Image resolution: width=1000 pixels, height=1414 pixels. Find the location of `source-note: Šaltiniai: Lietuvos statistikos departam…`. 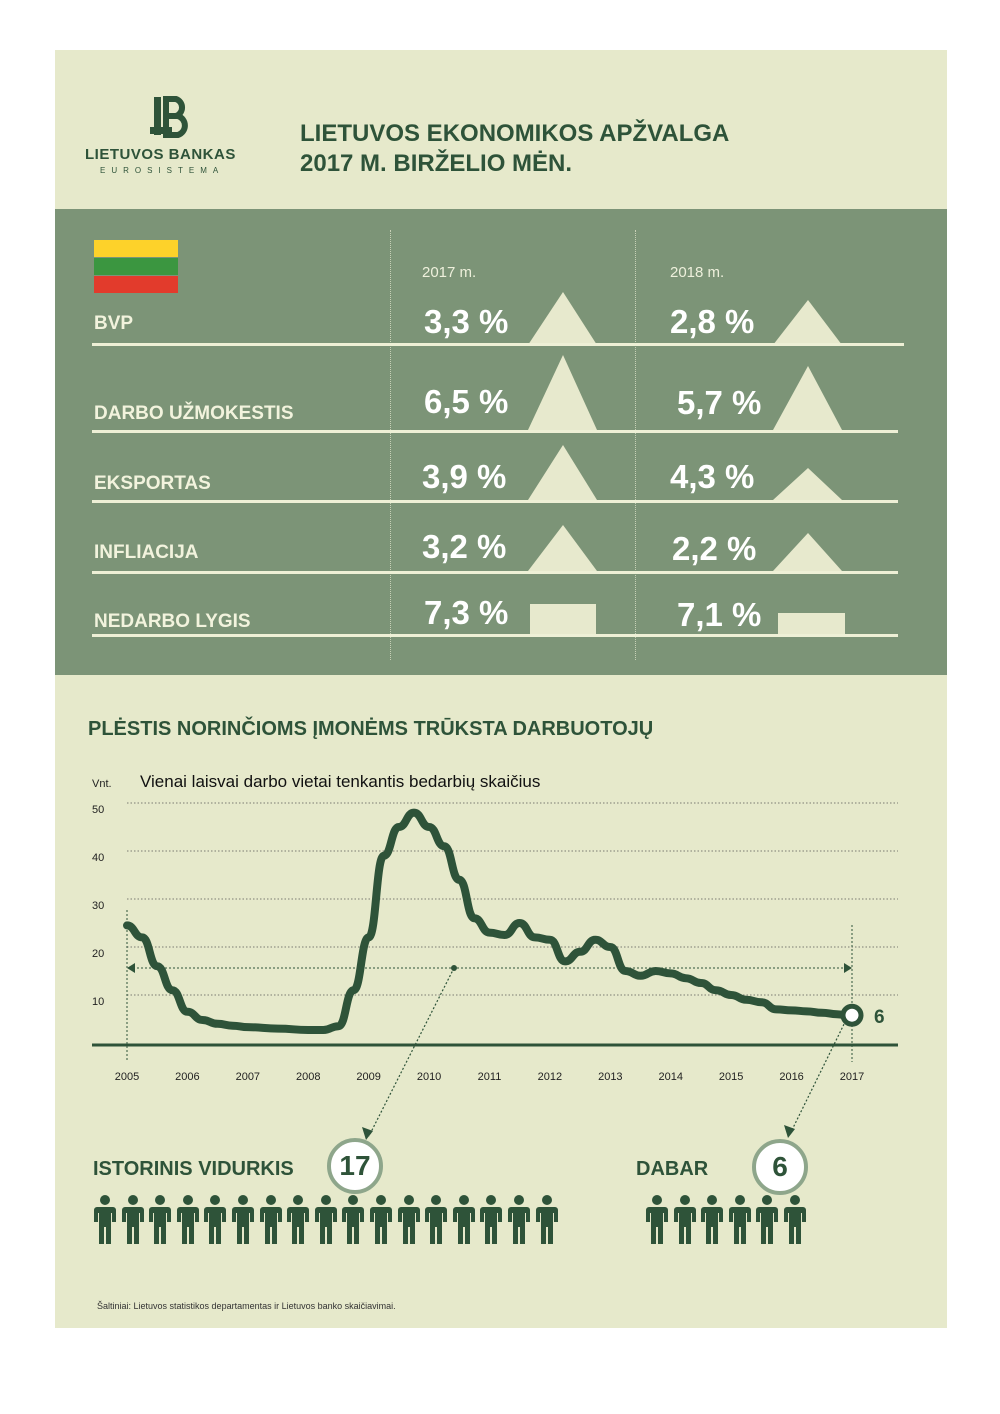

source-note: Šaltiniai: Lietuvos statistikos departam… is located at coordinates (246, 1306).